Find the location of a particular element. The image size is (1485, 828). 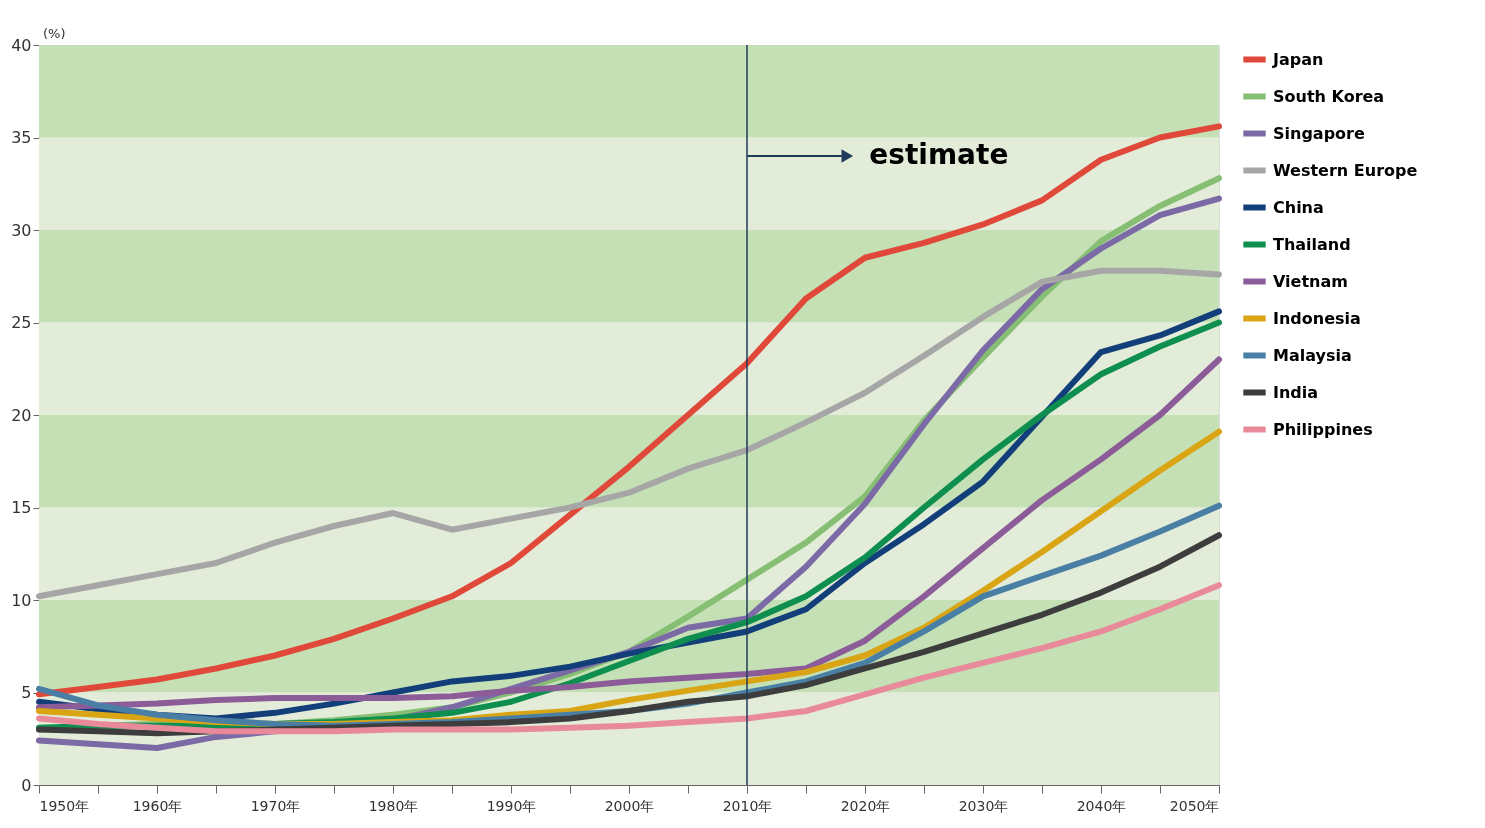

legend-label: Singapore is located at coordinates (1319, 133).